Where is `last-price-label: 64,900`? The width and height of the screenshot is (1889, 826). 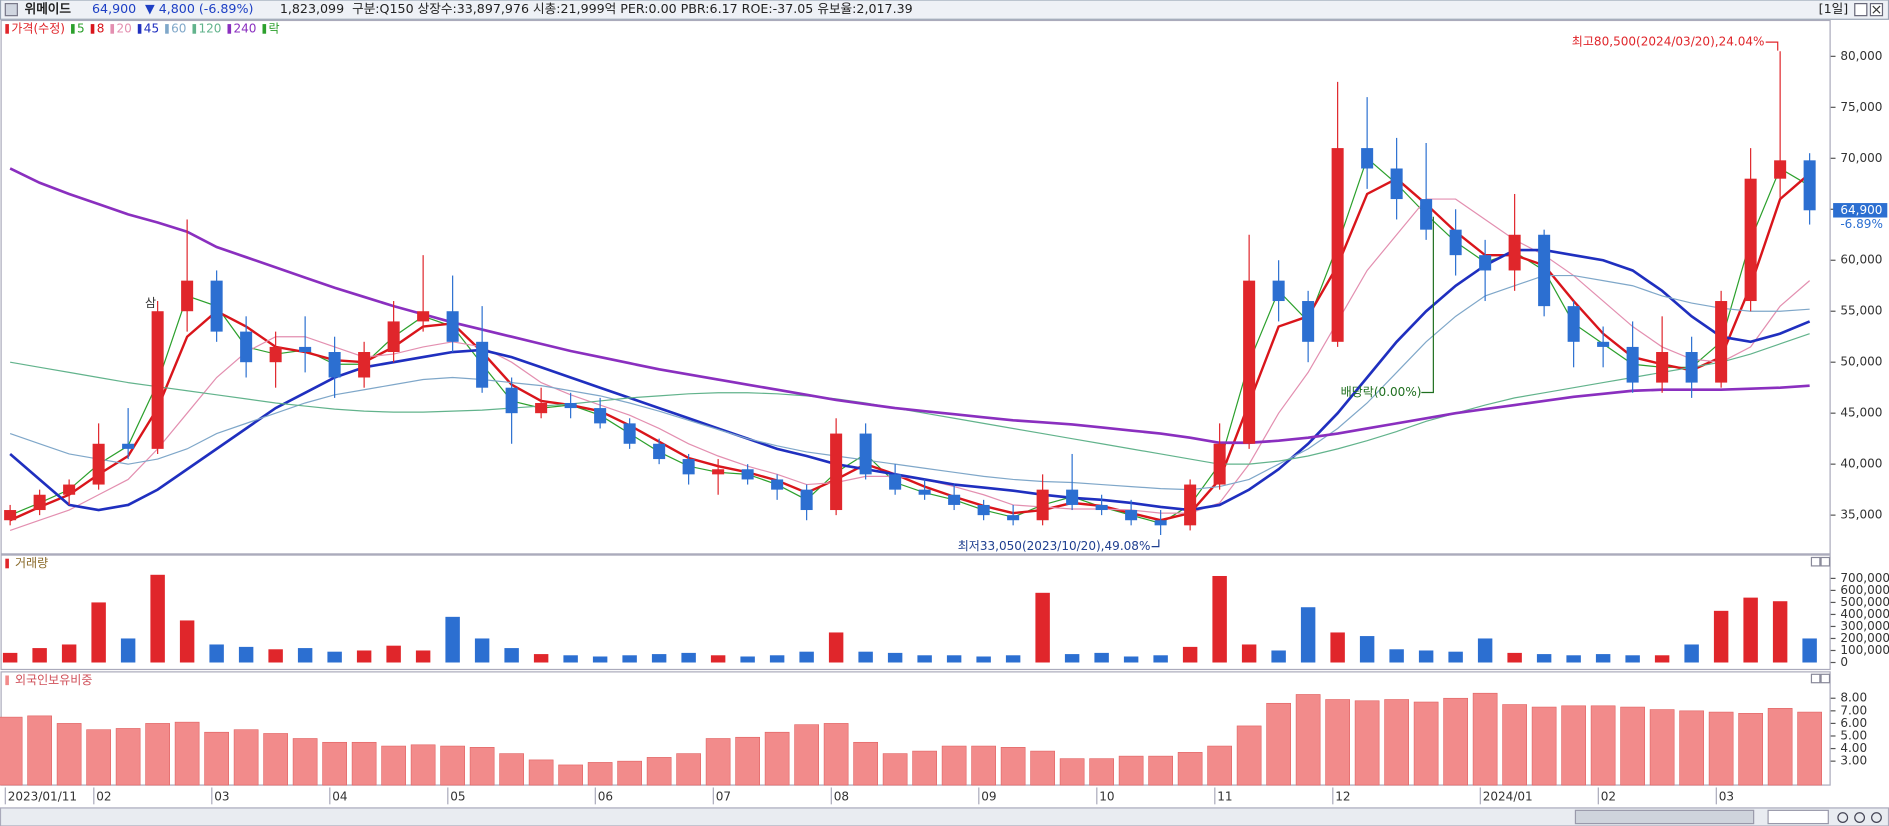 last-price-label: 64,900 is located at coordinates (1861, 210).